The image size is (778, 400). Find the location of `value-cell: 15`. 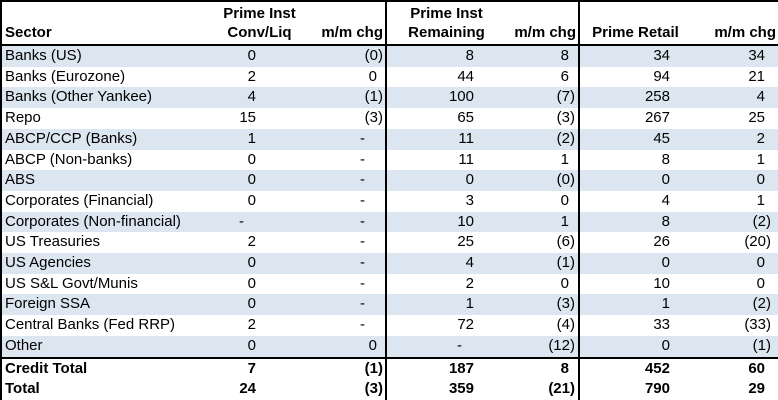

value-cell: 15 is located at coordinates (247, 118).